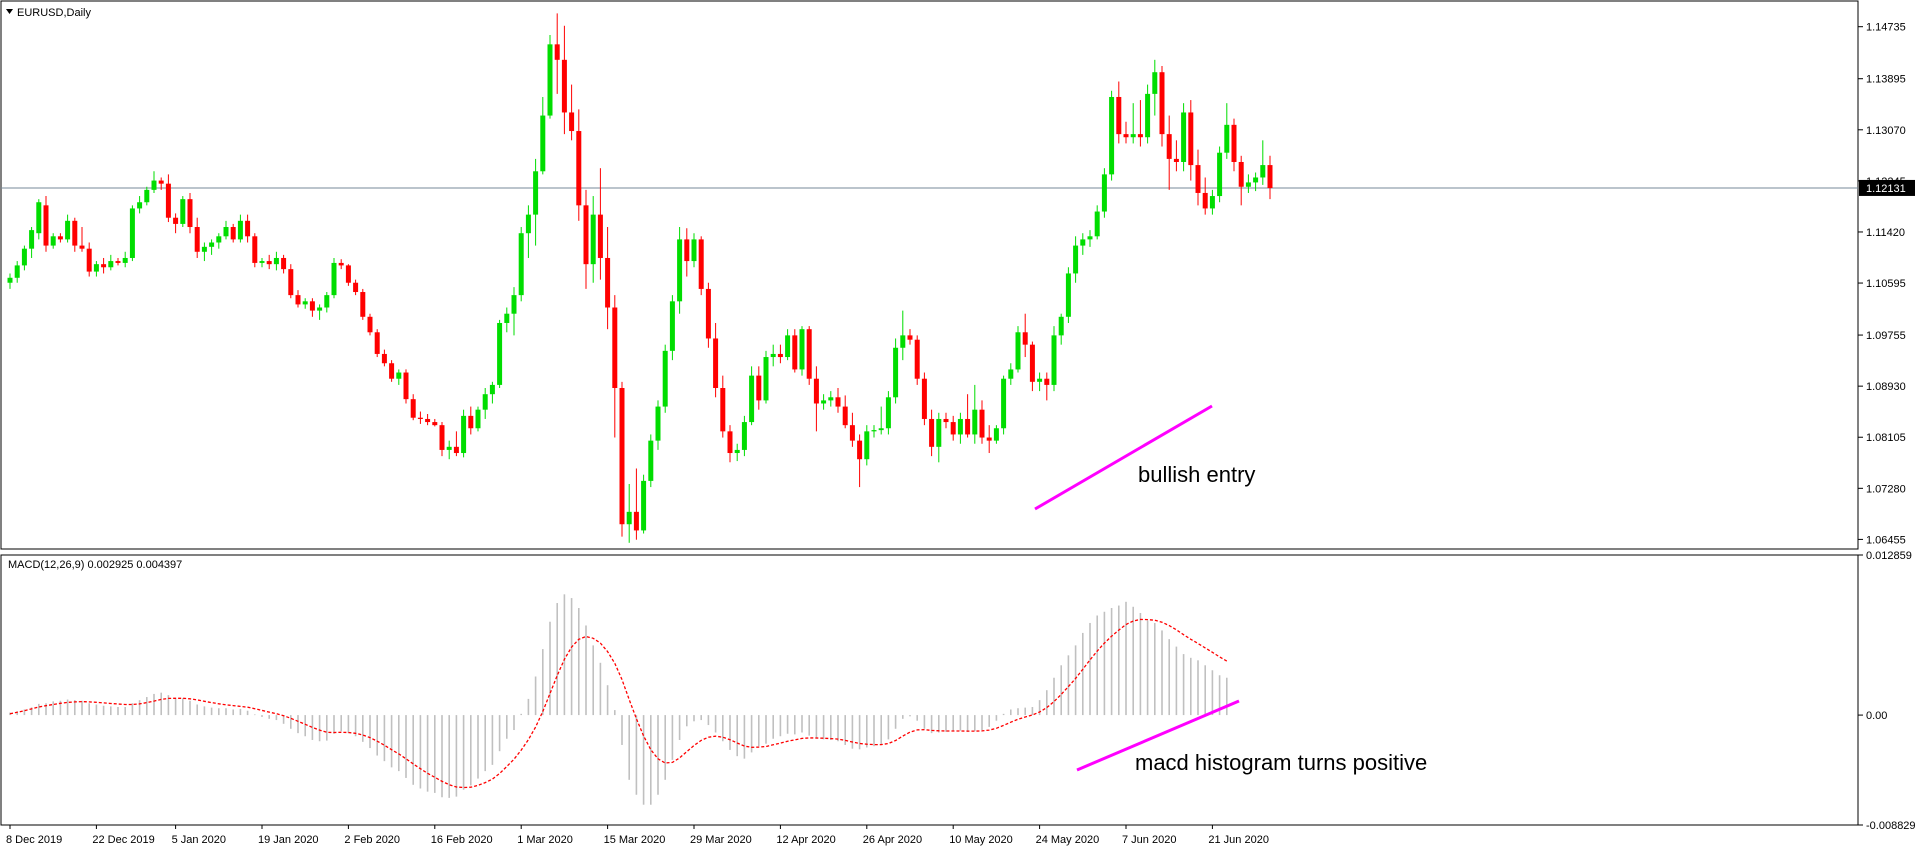 The height and width of the screenshot is (850, 1916). Describe the element at coordinates (1149, 840) in the screenshot. I see `date-tick-label: 7 Jun 2020` at that location.